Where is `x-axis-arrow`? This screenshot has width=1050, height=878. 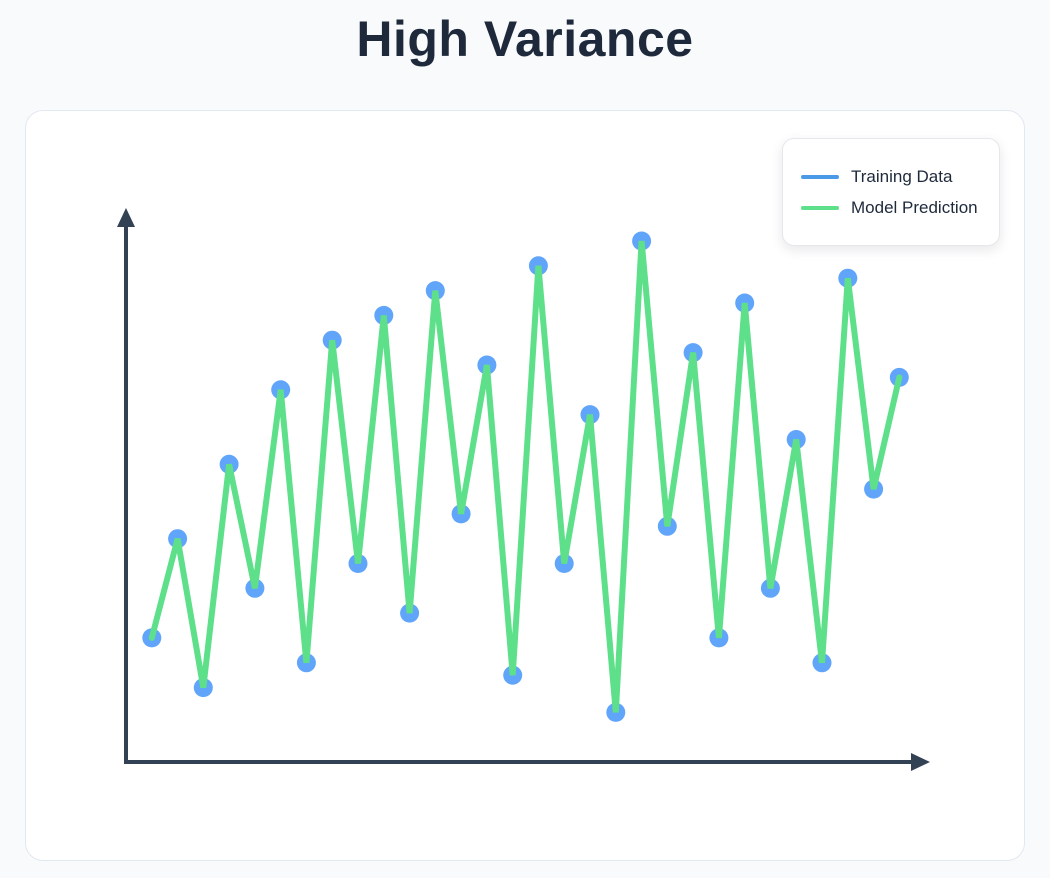
x-axis-arrow is located at coordinates (920, 762).